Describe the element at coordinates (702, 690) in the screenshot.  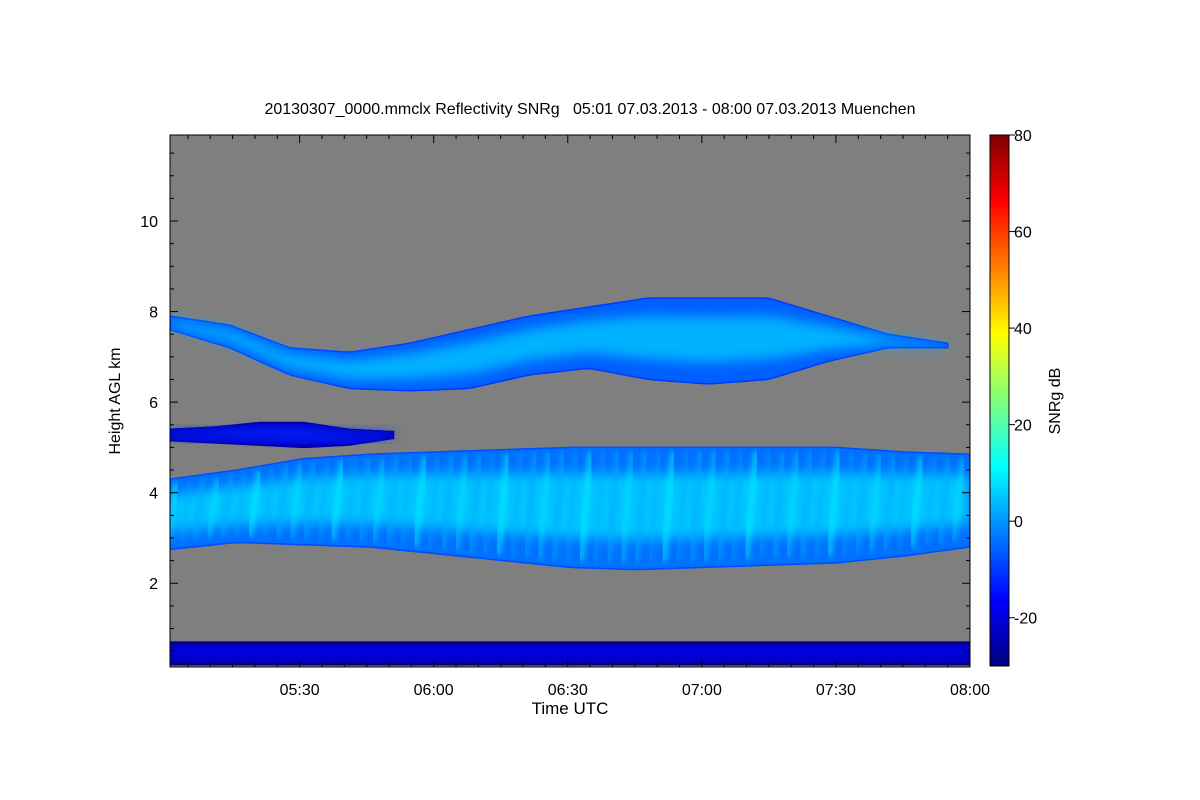
I see `x-tick-label: 07:00` at that location.